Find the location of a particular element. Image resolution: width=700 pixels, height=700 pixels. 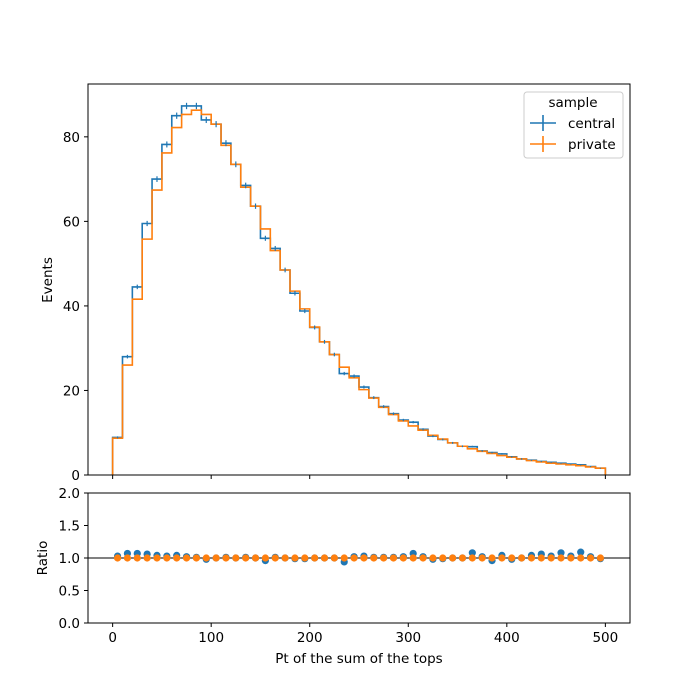

x-tick-label: 0 is located at coordinates (112, 638).